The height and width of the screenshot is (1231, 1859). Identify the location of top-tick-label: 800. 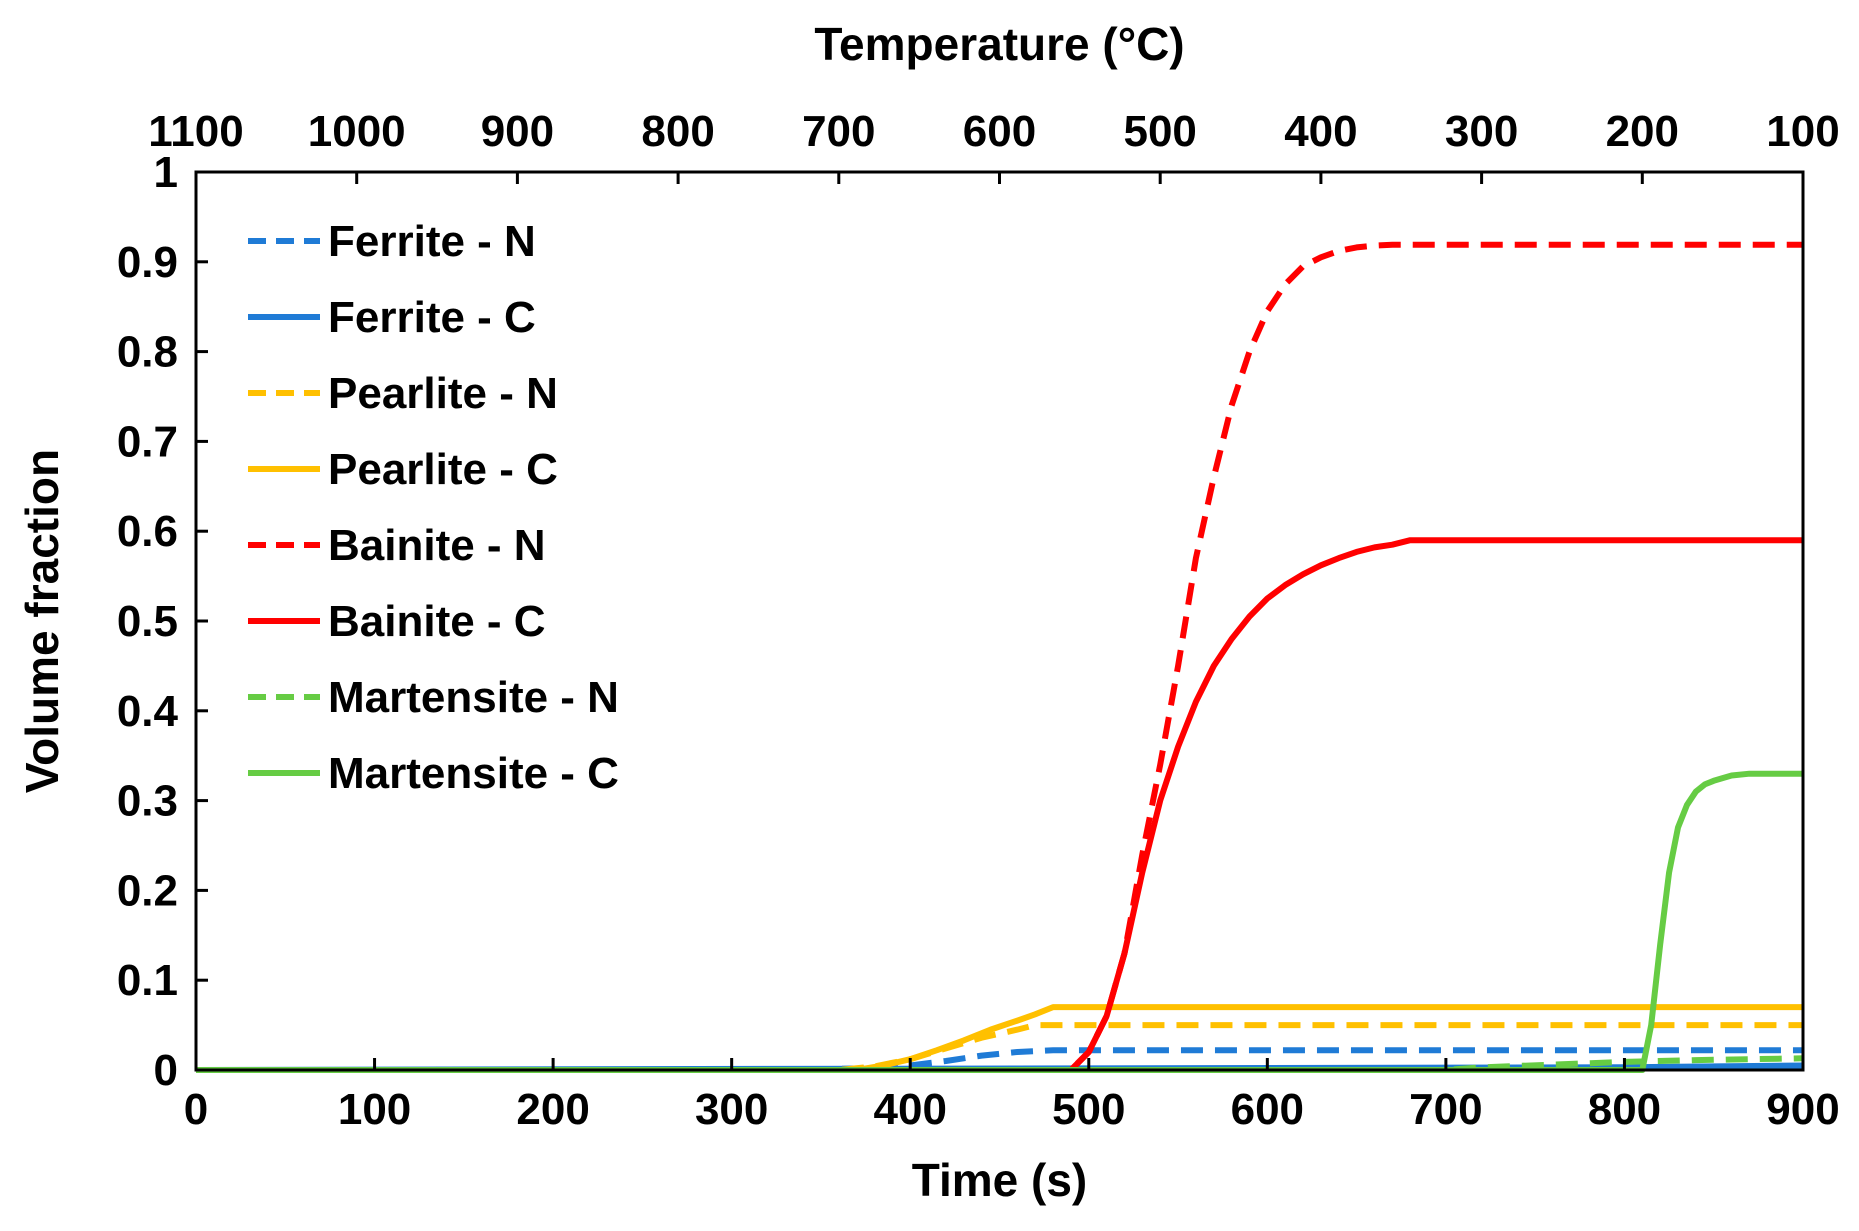
(677, 131).